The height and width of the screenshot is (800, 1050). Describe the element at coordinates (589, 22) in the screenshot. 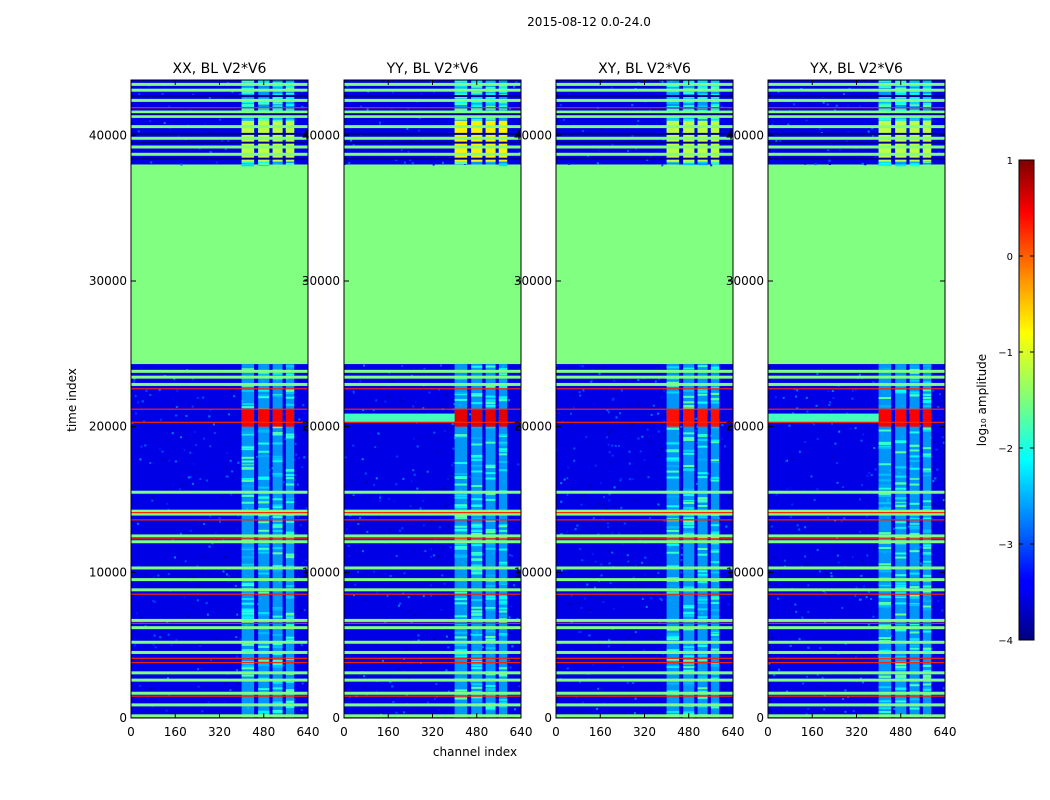

I see `figure-suptitle: 2015-08-12 0.0-24.0` at that location.